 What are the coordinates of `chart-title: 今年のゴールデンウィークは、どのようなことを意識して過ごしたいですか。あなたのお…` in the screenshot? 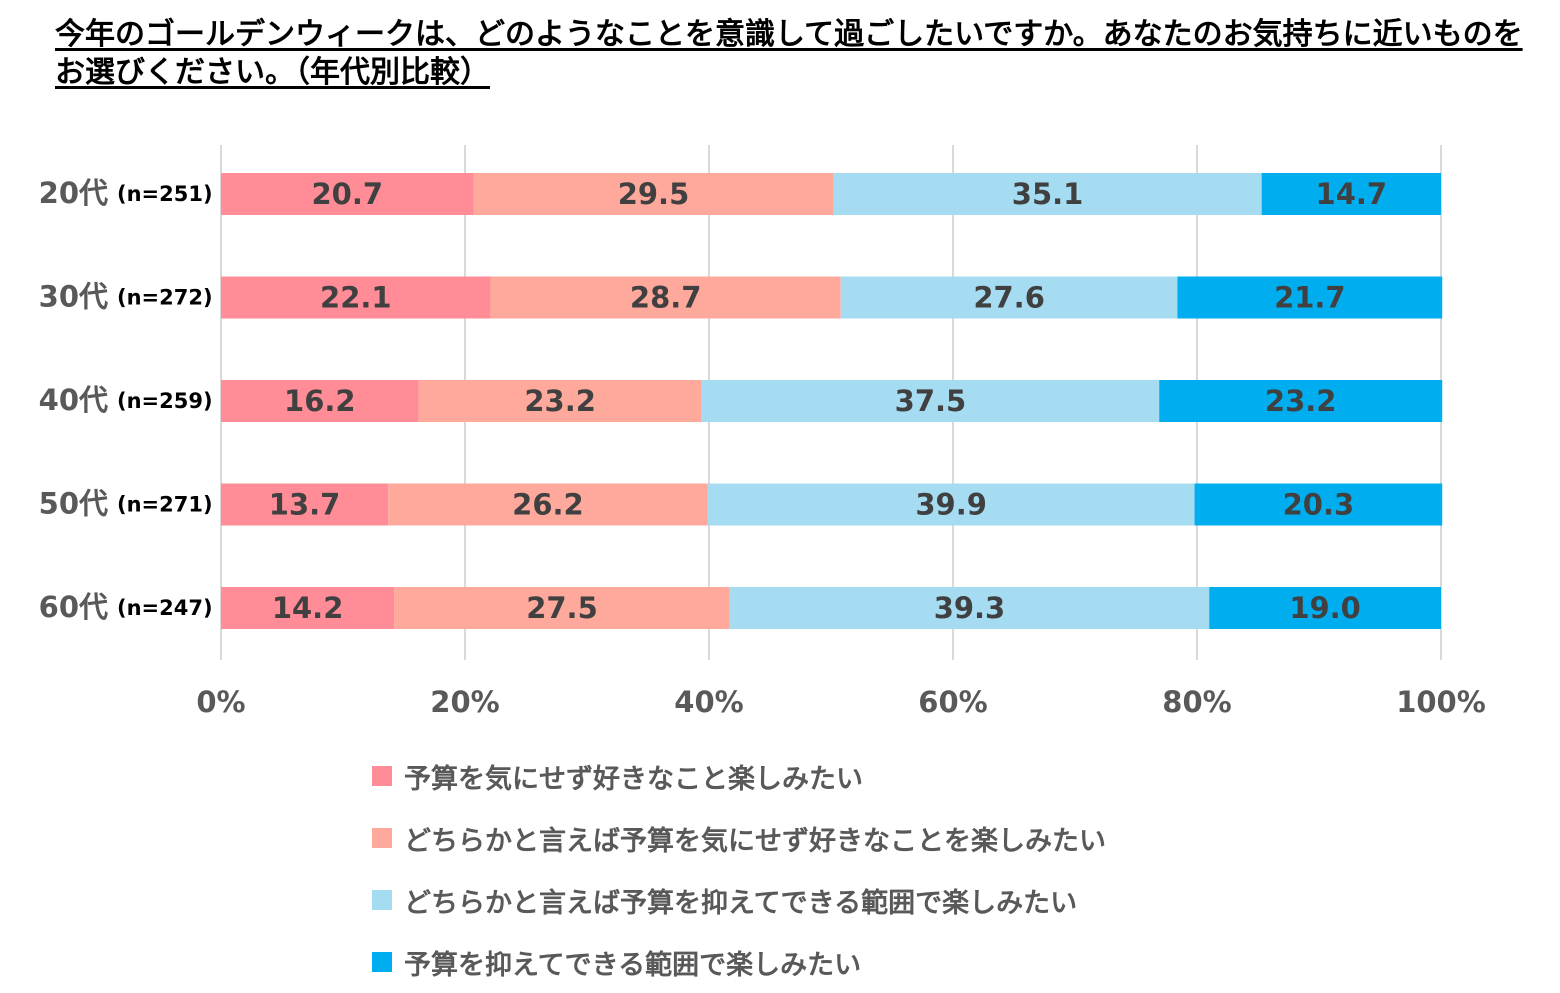 It's located at (789, 54).